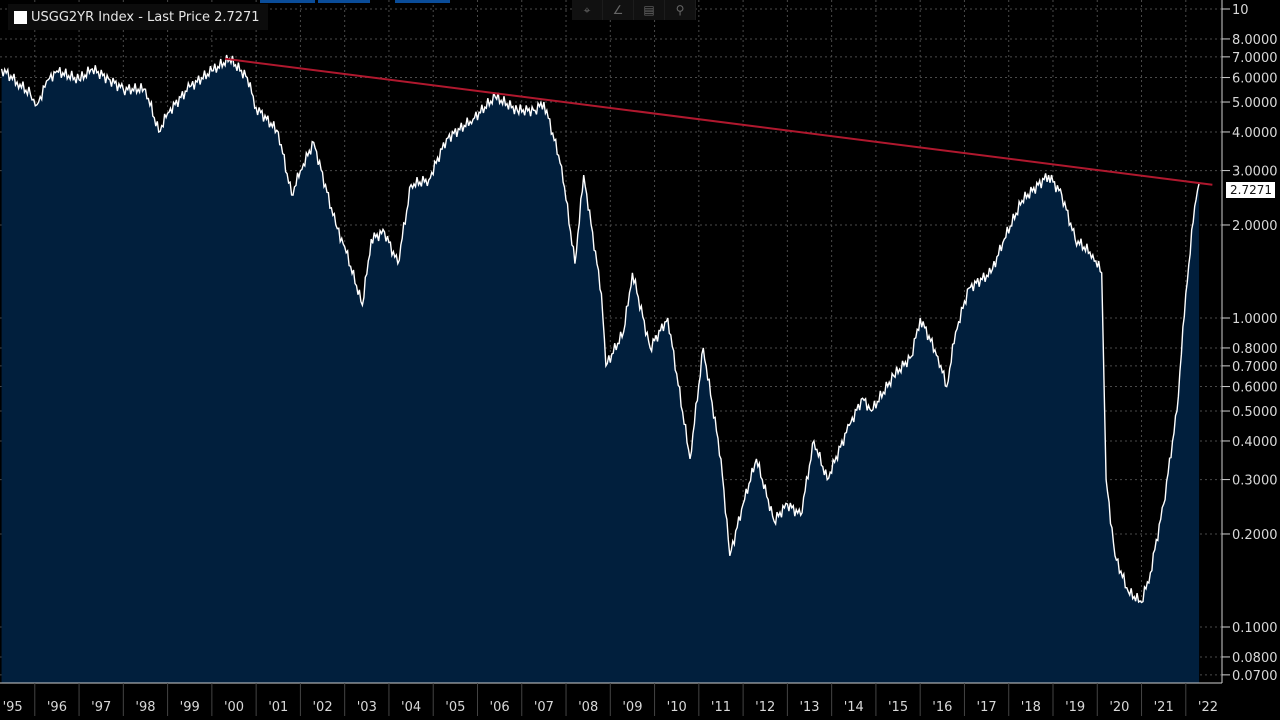 This screenshot has width=1280, height=720. What do you see at coordinates (1255, 40) in the screenshot?
I see `y-tick-label: 8.0000` at bounding box center [1255, 40].